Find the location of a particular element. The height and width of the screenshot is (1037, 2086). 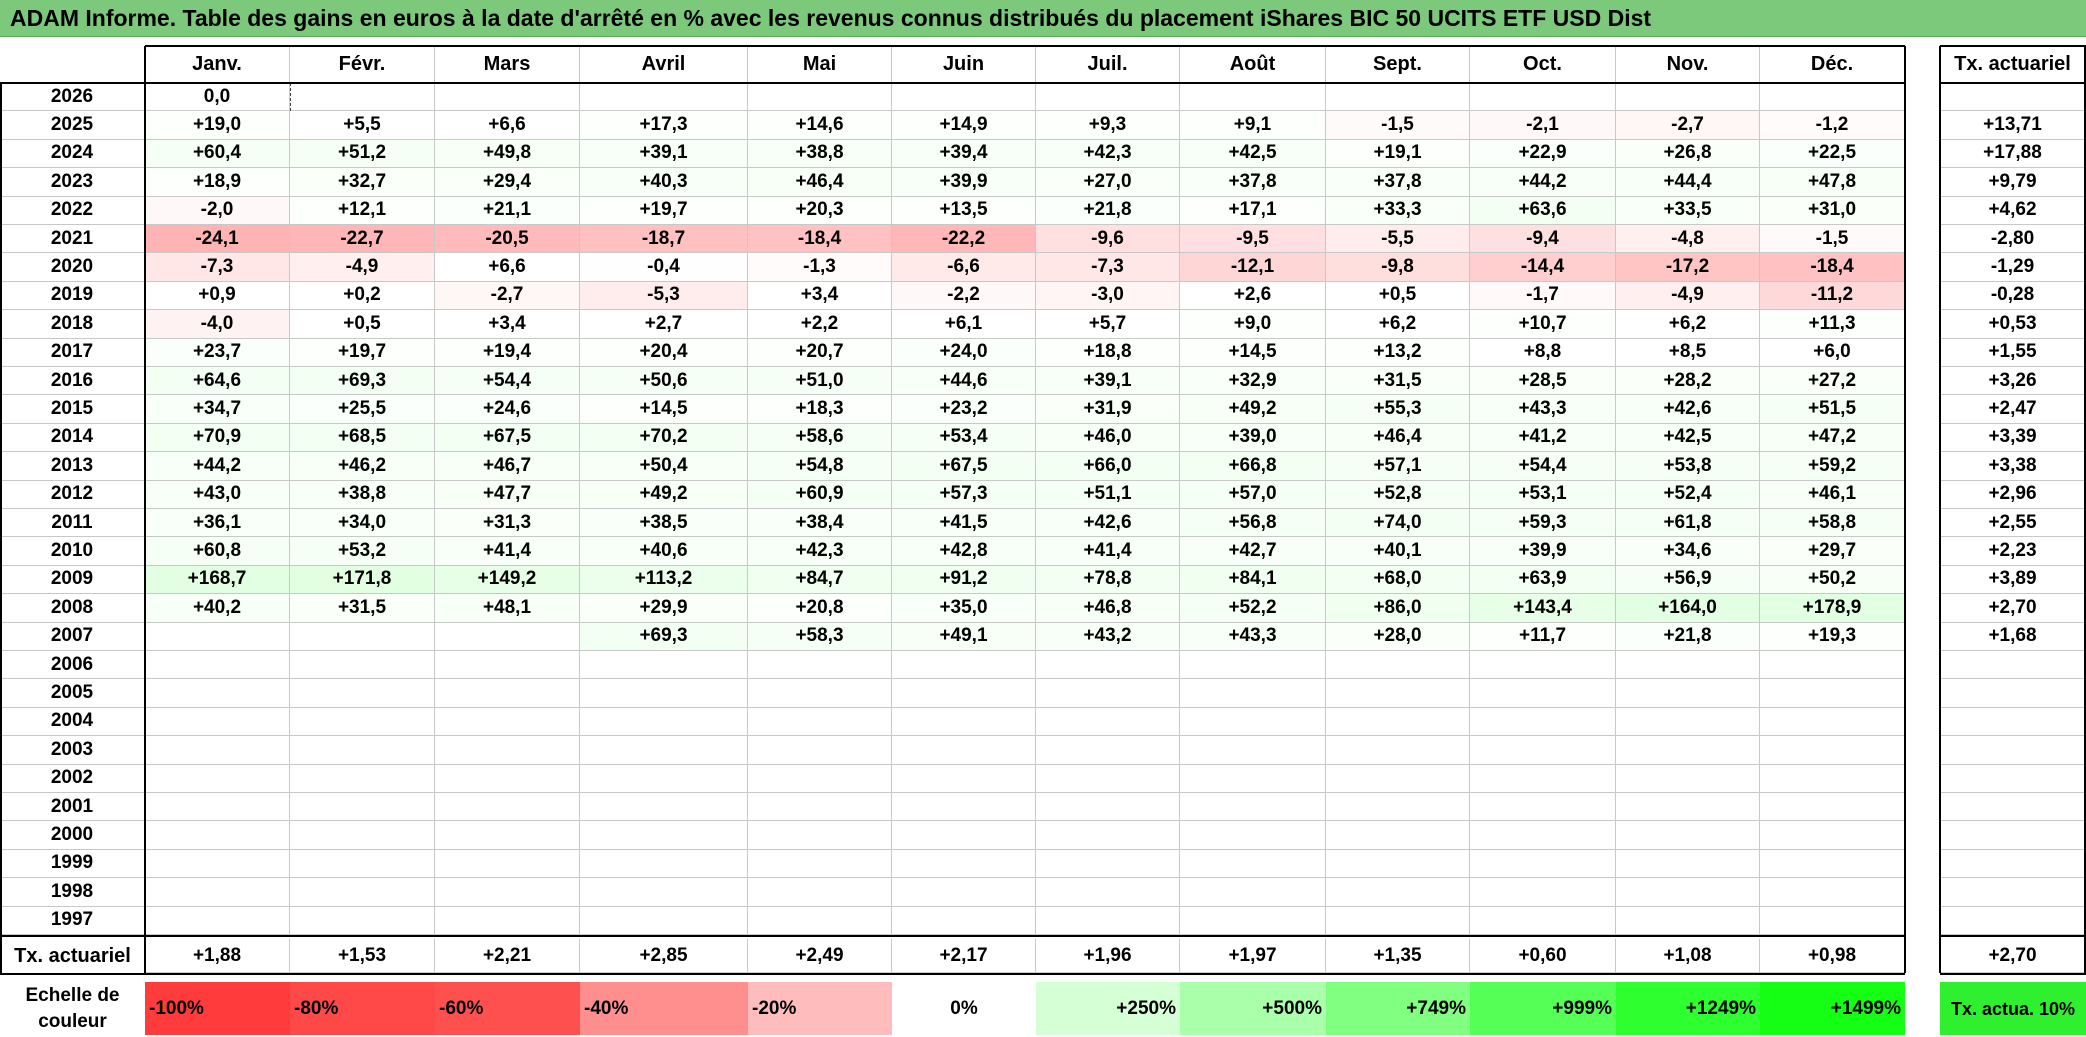

table-cell: +39,9 is located at coordinates (964, 182).